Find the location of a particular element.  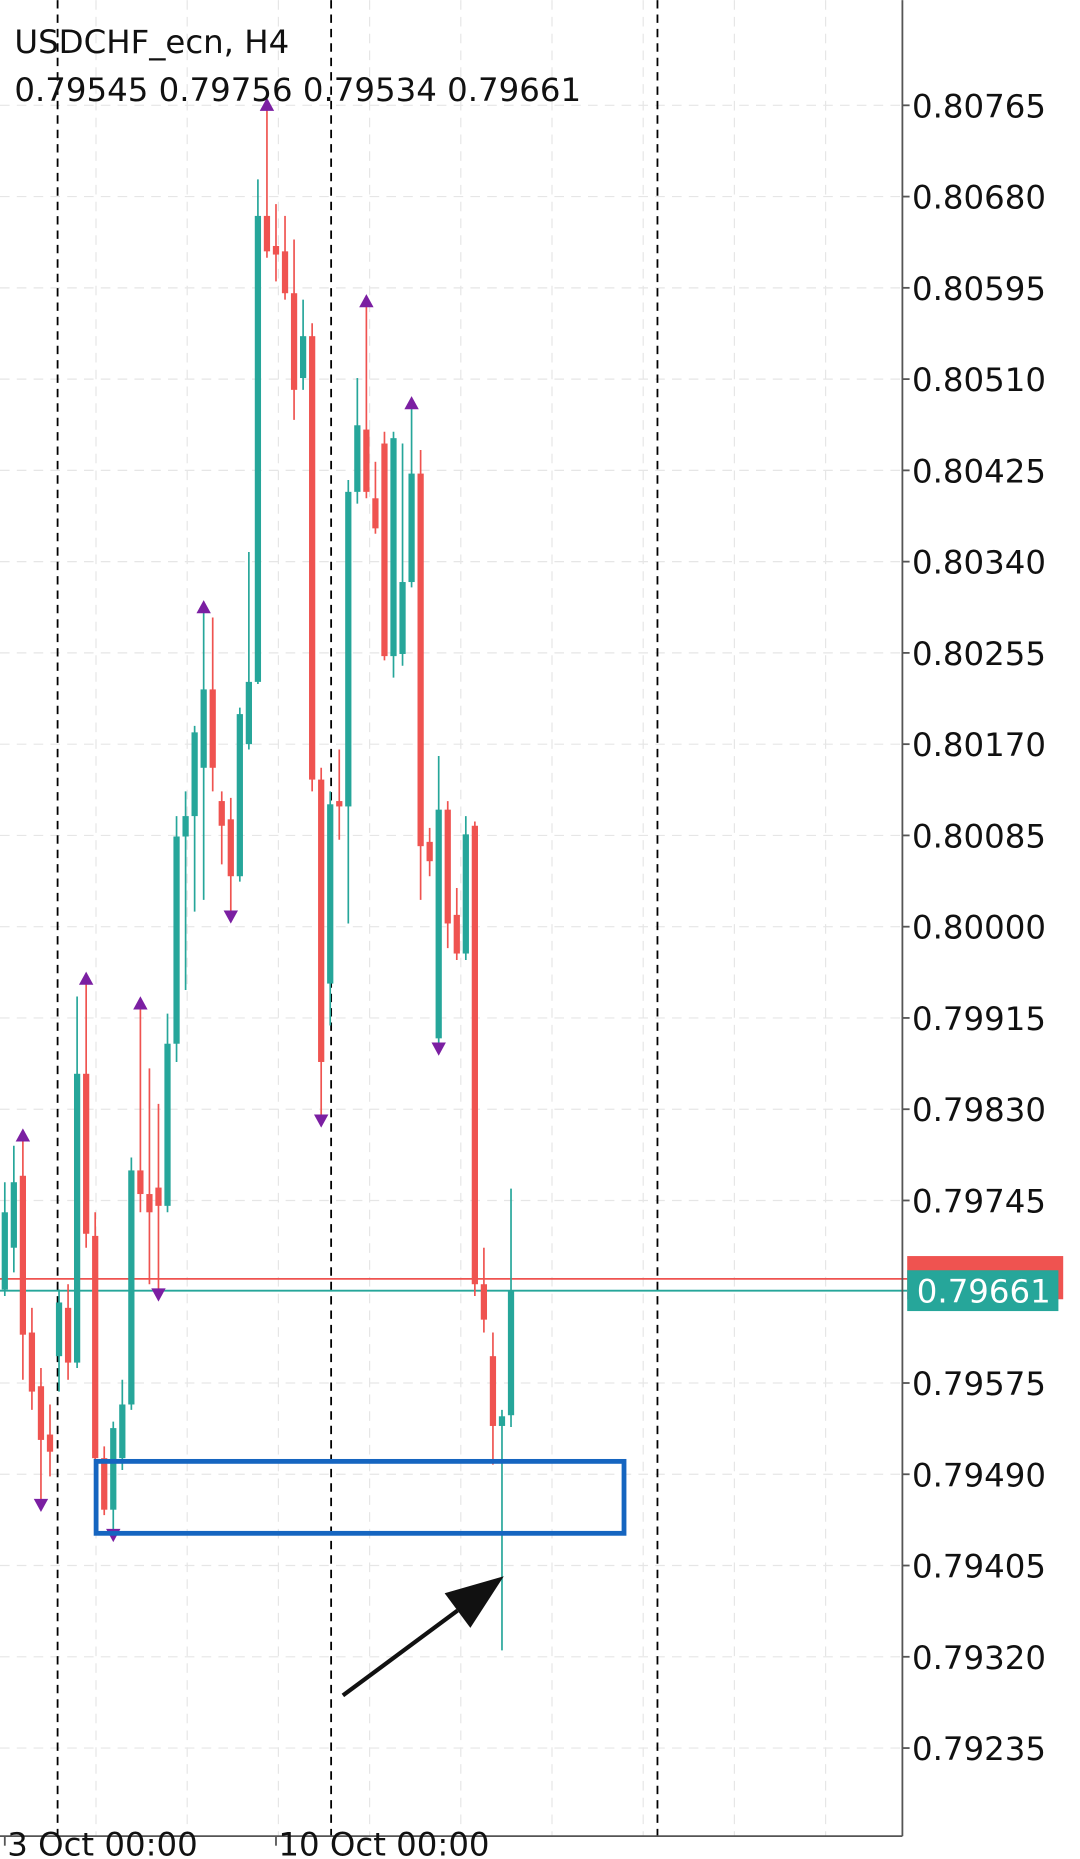

bid-label: 0.79661 is located at coordinates (984, 1292).